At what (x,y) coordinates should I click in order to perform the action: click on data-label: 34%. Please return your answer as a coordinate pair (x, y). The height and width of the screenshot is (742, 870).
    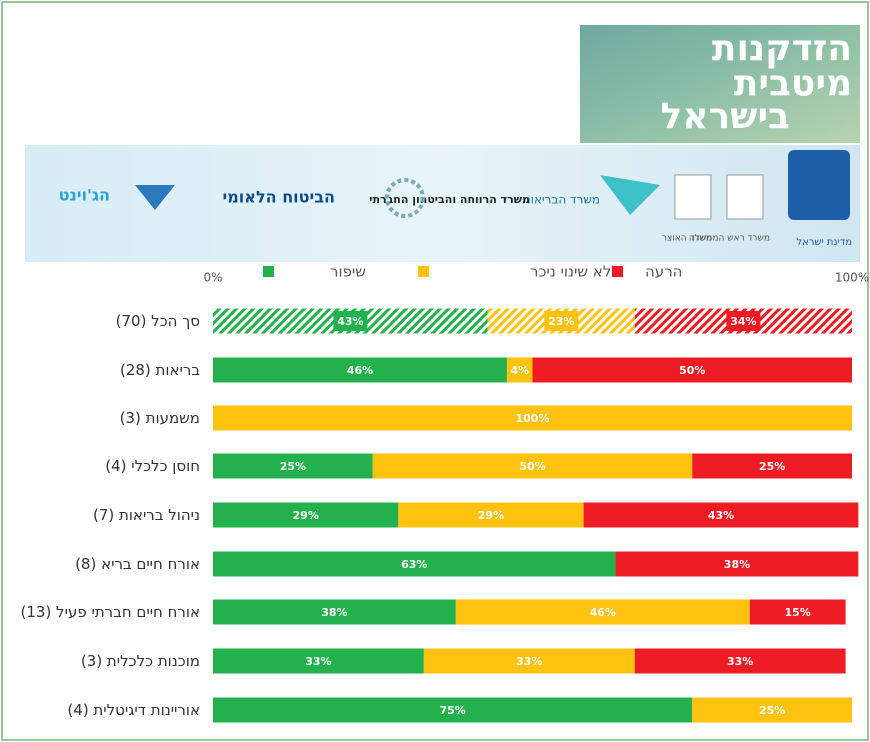
    Looking at the image, I should click on (743, 321).